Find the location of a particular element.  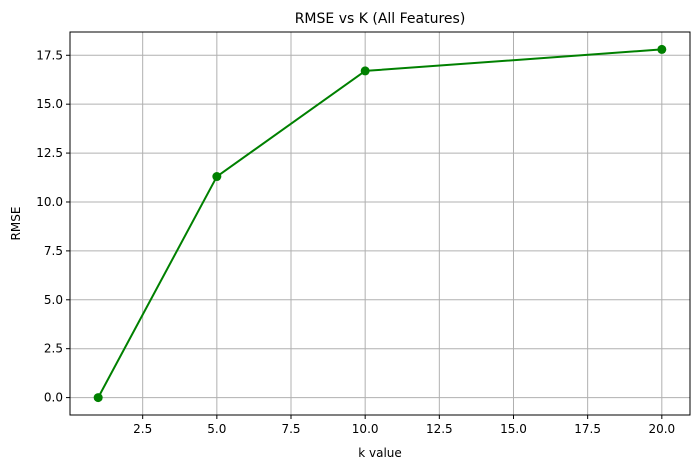

y-tick-label: 2.5 is located at coordinates (53, 349).